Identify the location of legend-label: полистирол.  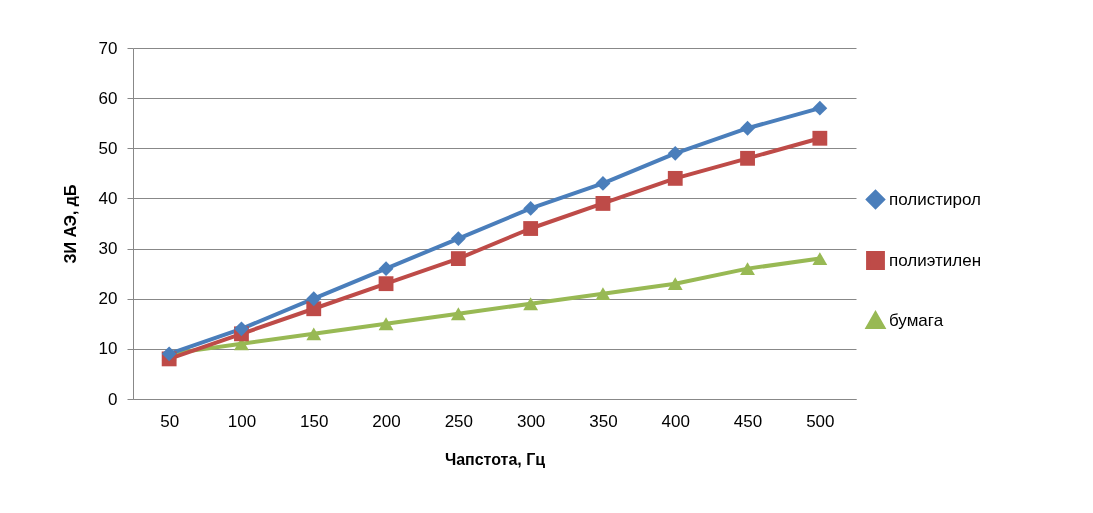
(935, 199).